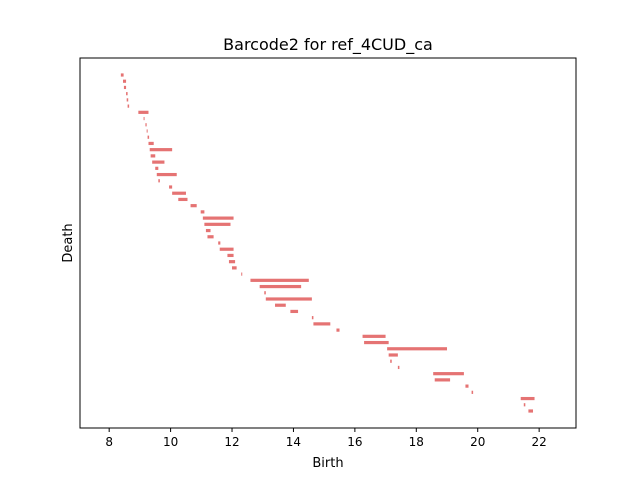 Image resolution: width=640 pixels, height=480 pixels. Describe the element at coordinates (477, 442) in the screenshot. I see `x-tick-label: 20` at that location.